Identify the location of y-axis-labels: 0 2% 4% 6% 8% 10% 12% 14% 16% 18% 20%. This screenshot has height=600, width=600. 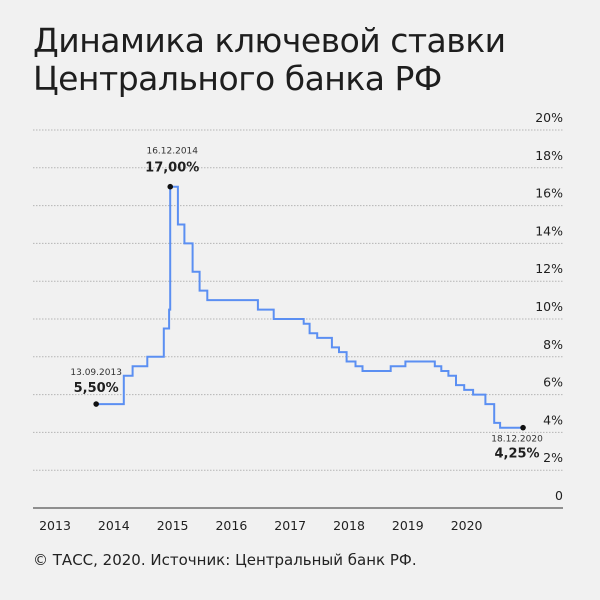
(549, 306).